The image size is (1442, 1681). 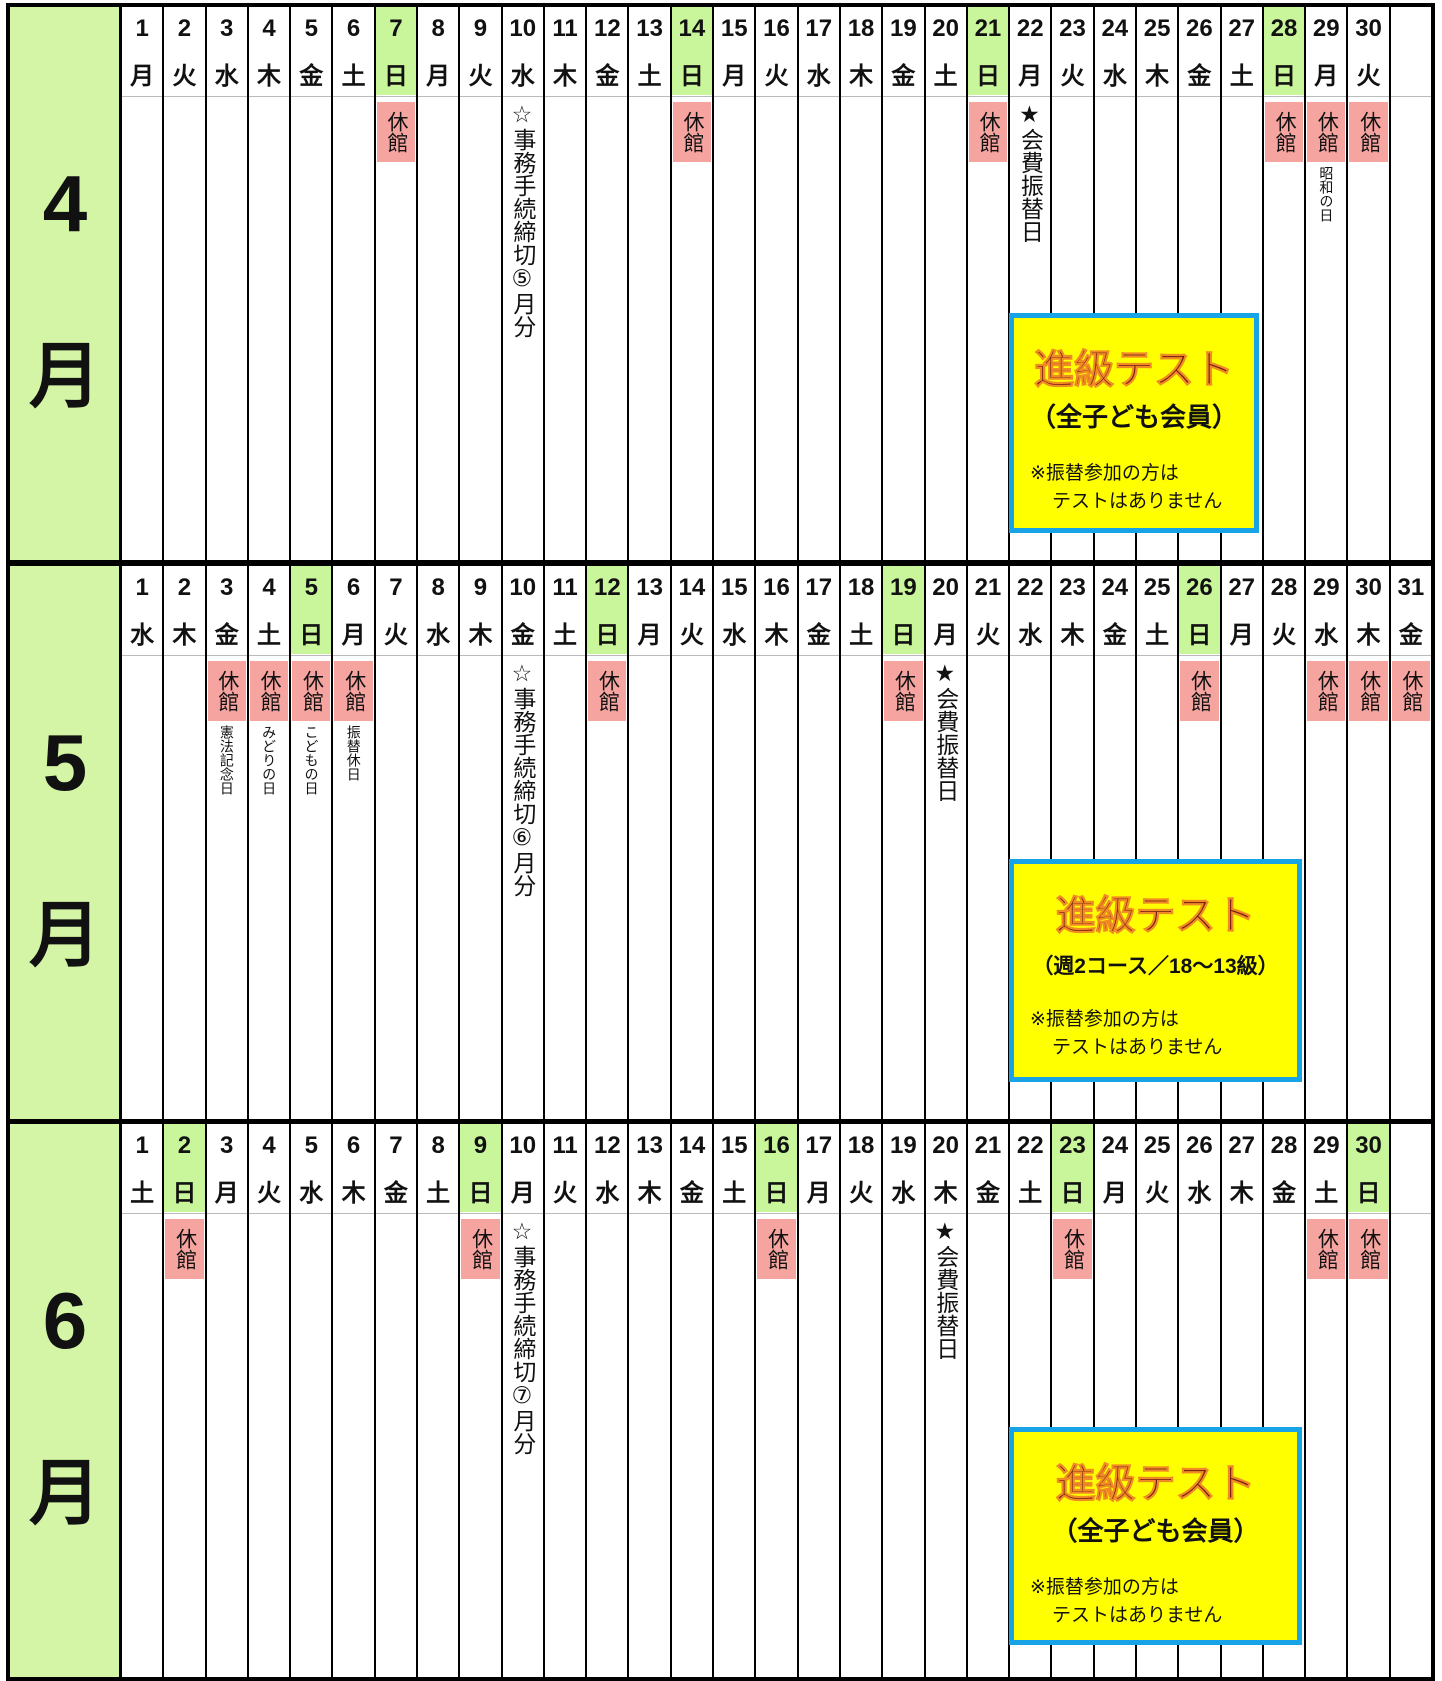 What do you see at coordinates (945, 587) in the screenshot?
I see `day-number: 20` at bounding box center [945, 587].